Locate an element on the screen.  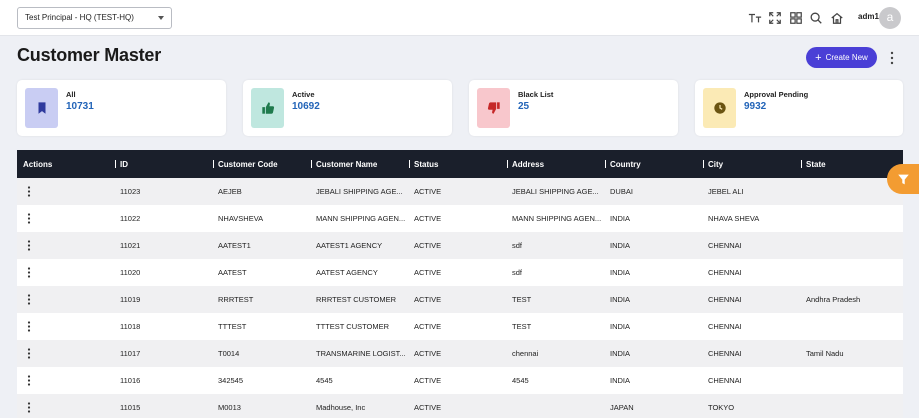
table-cell: 342545 is located at coordinates (231, 380).